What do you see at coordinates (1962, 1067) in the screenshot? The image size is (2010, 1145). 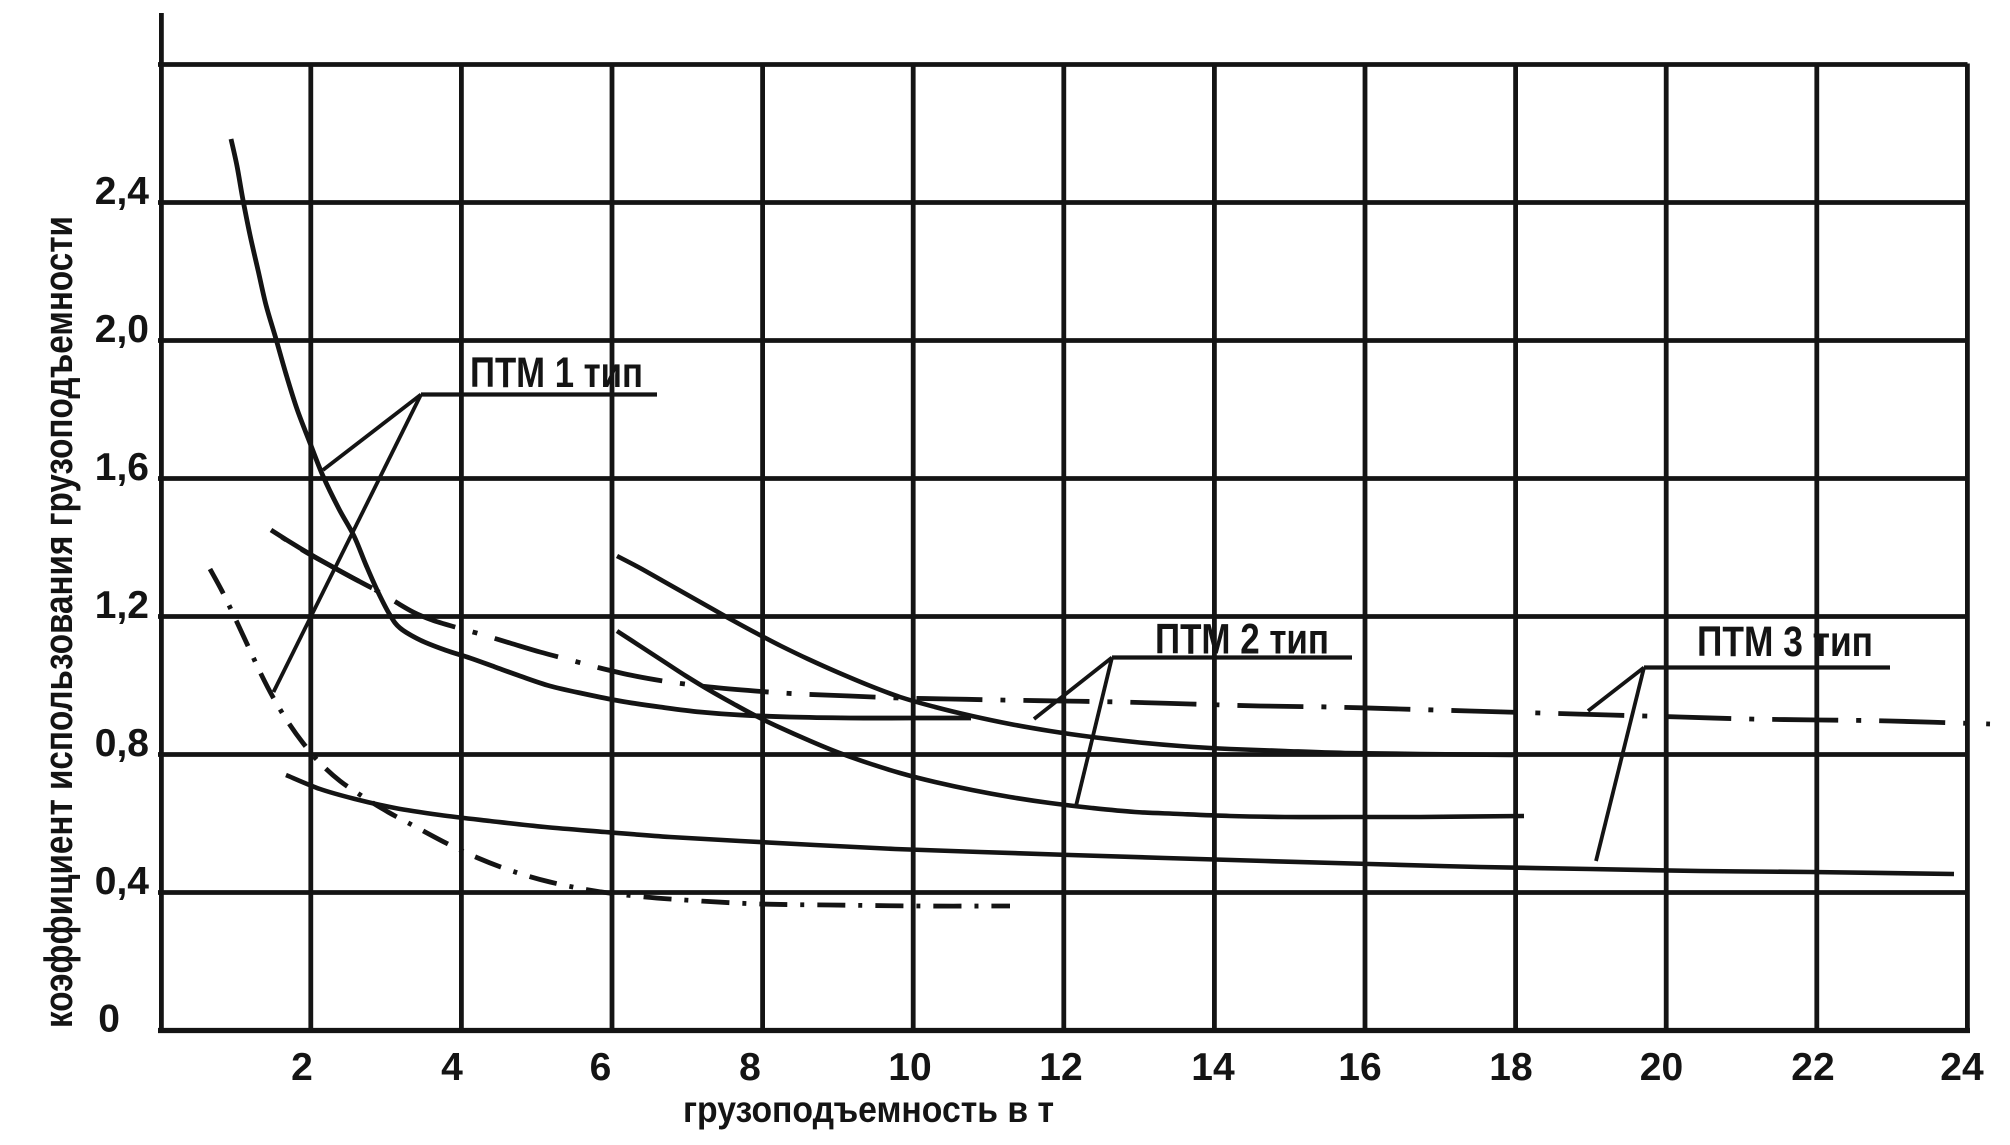 I see `svg-text: 24` at bounding box center [1962, 1067].